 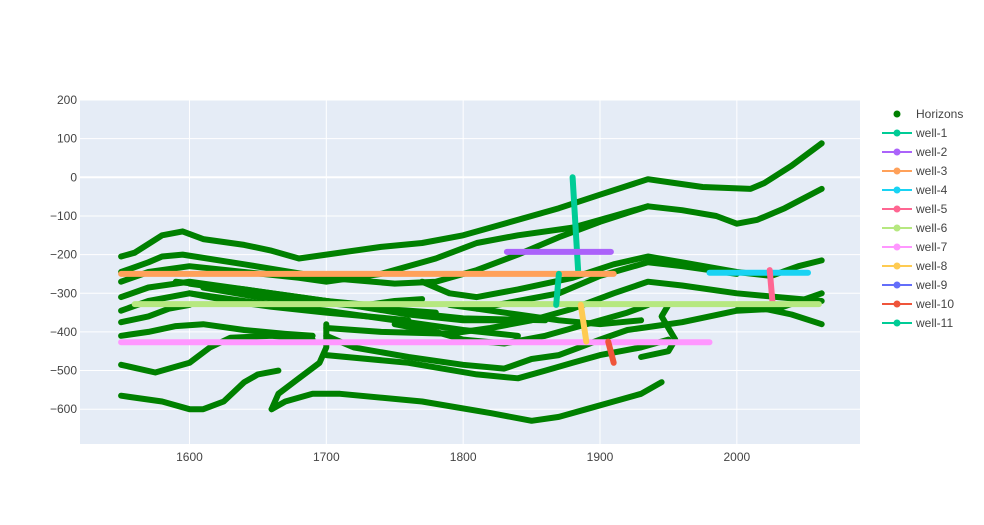 What do you see at coordinates (931, 228) in the screenshot?
I see `legend-label-well-6: well-6` at bounding box center [931, 228].